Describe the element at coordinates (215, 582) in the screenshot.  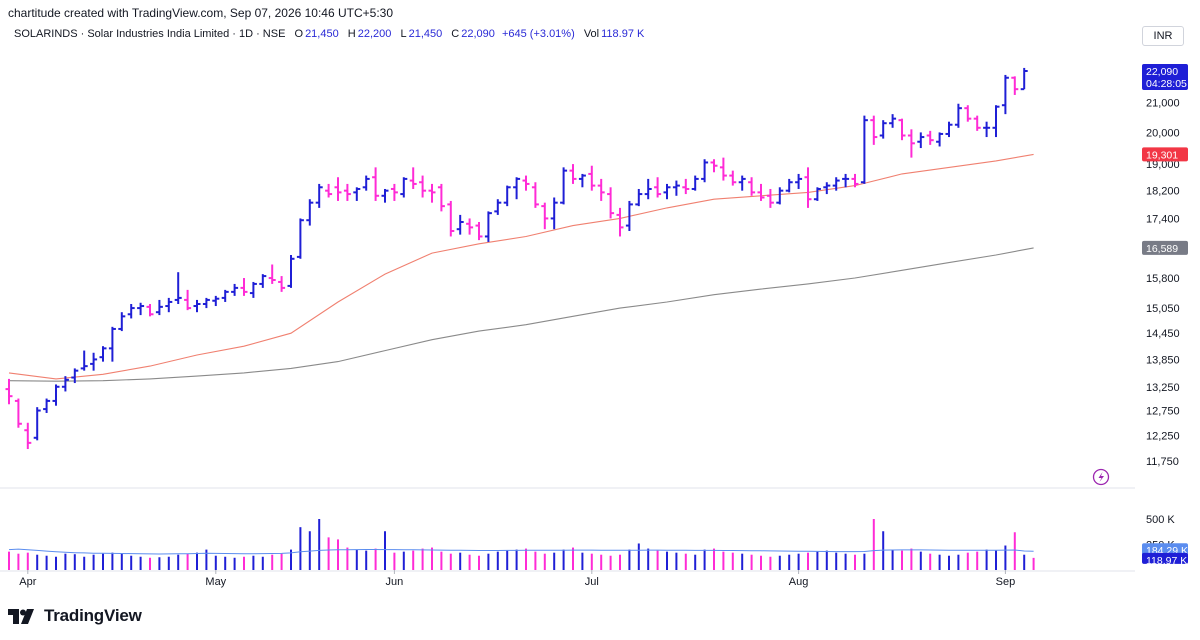
I see `month-label: May` at that location.